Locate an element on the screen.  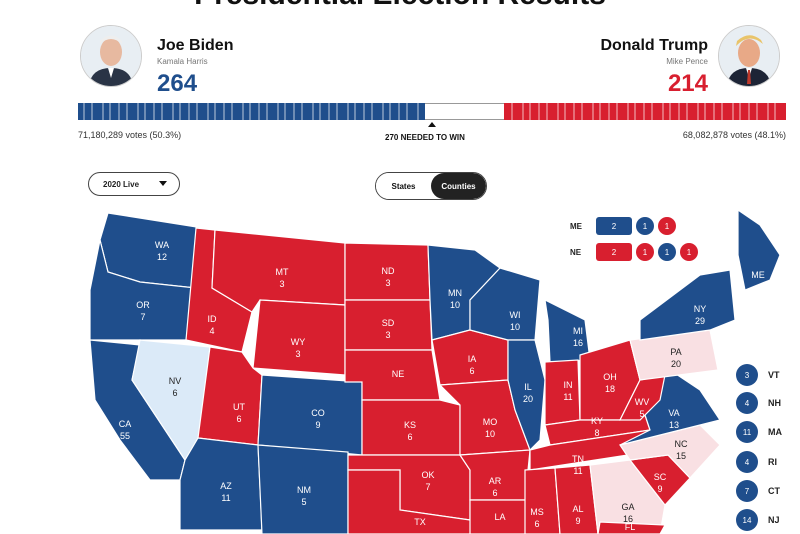
state-label-wi: WI is located at coordinates (515, 315).